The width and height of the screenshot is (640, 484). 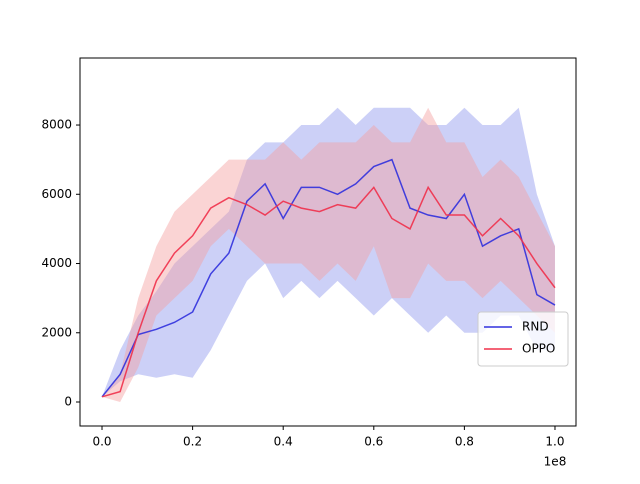 I want to click on y-tick-label: 2000, so click(x=56, y=332).